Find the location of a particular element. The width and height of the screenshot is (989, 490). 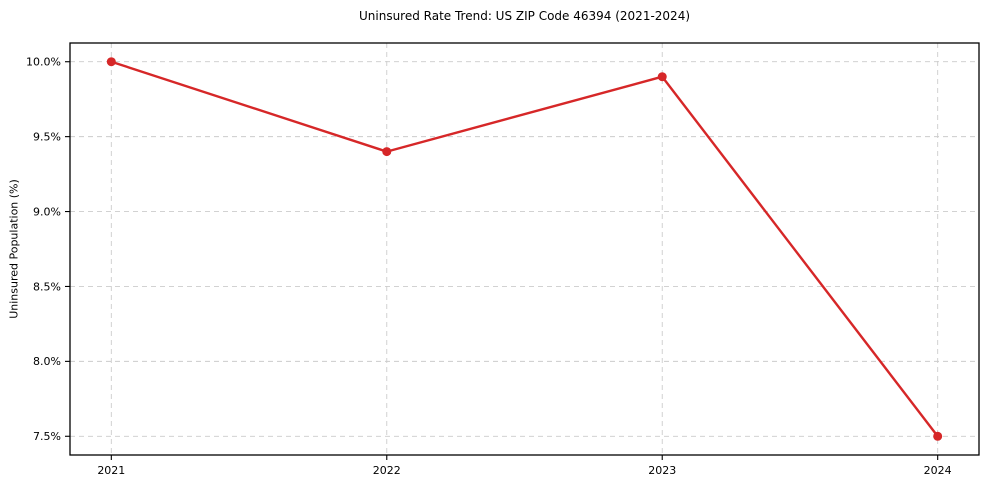

y-tick-label: 9.0% is located at coordinates (47, 211).